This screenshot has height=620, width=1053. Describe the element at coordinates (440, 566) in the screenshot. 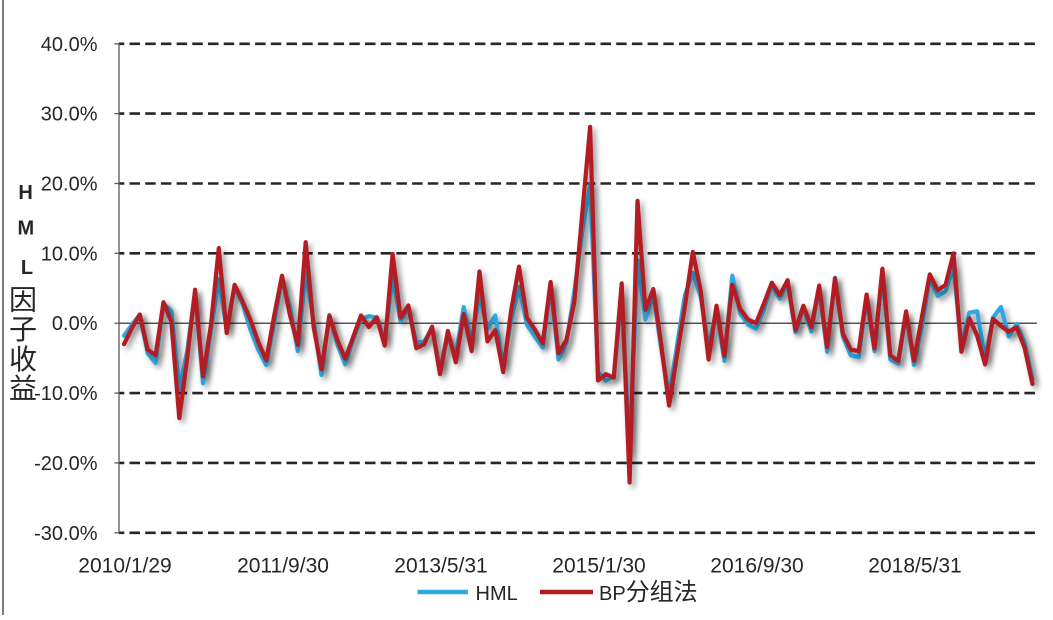

I see `svg-text: 2013/5/31` at that location.